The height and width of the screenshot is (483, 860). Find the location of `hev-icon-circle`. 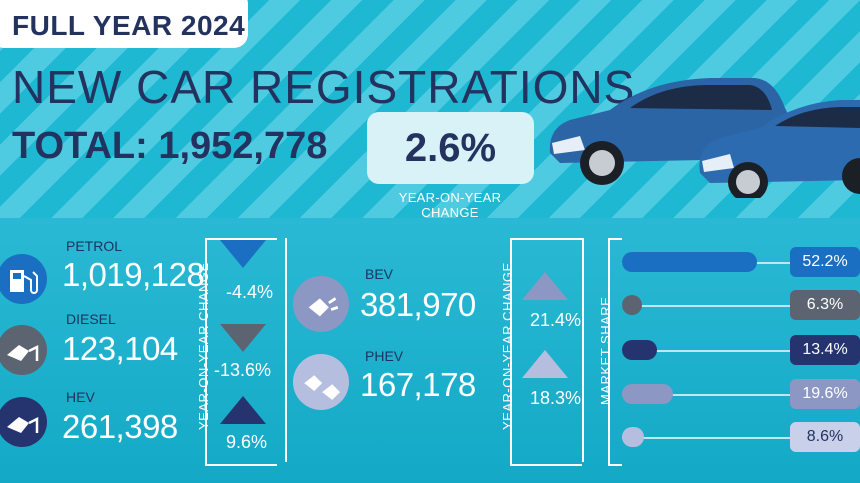

hev-icon-circle is located at coordinates (23, 422).